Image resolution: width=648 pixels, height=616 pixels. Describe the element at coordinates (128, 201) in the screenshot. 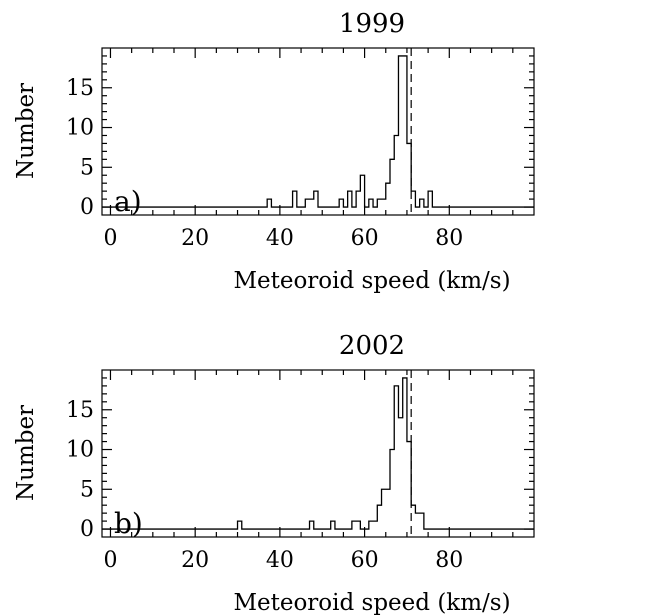

I see `panel-label: a)` at that location.